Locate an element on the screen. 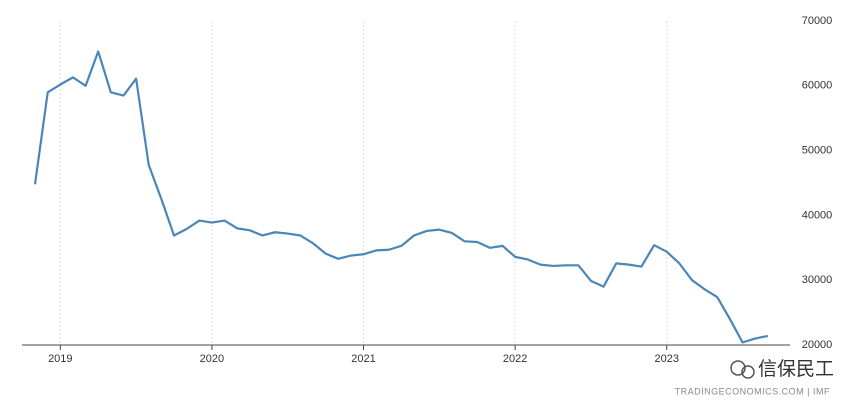 This screenshot has height=412, width=865. y-tick-label: 70000 is located at coordinates (817, 21).